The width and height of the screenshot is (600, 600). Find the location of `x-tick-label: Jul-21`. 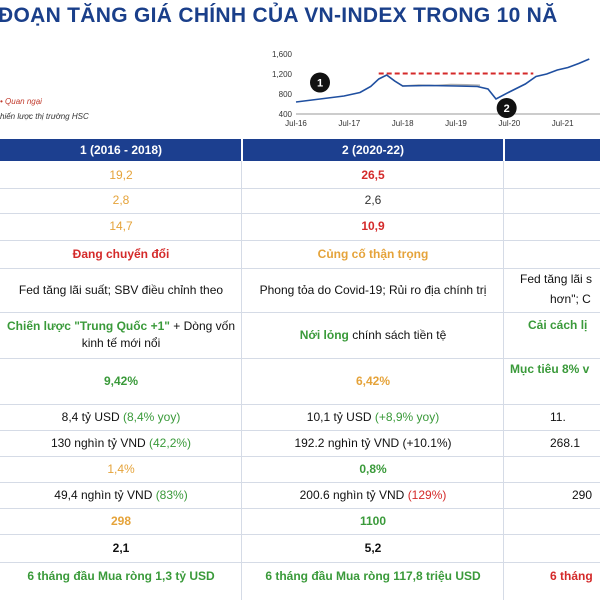

x-tick-label: Jul-21 is located at coordinates (563, 123).